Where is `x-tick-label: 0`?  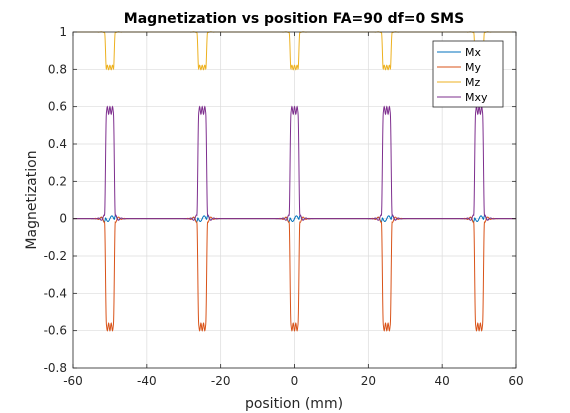 x-tick-label: 0 is located at coordinates (295, 381).